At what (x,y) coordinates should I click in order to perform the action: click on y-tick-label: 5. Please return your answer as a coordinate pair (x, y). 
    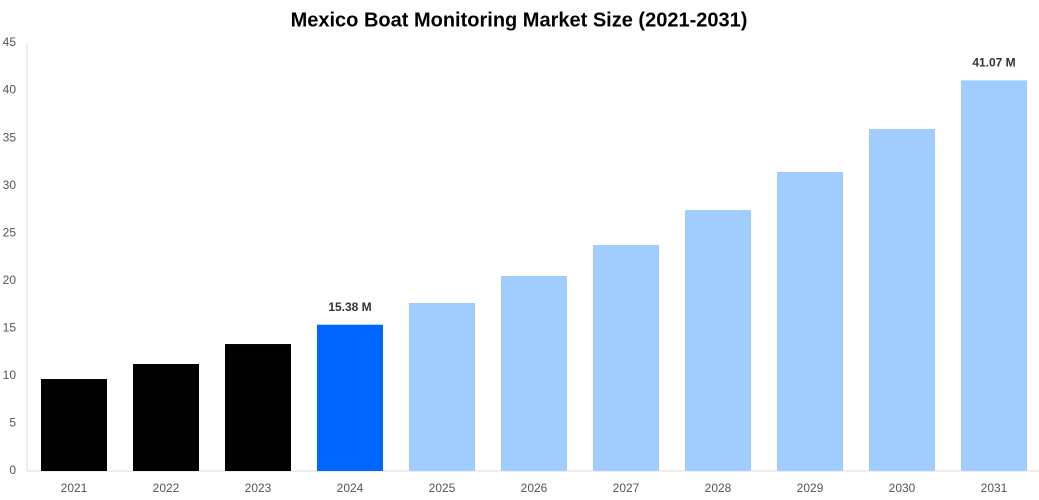
    Looking at the image, I should click on (12, 423).